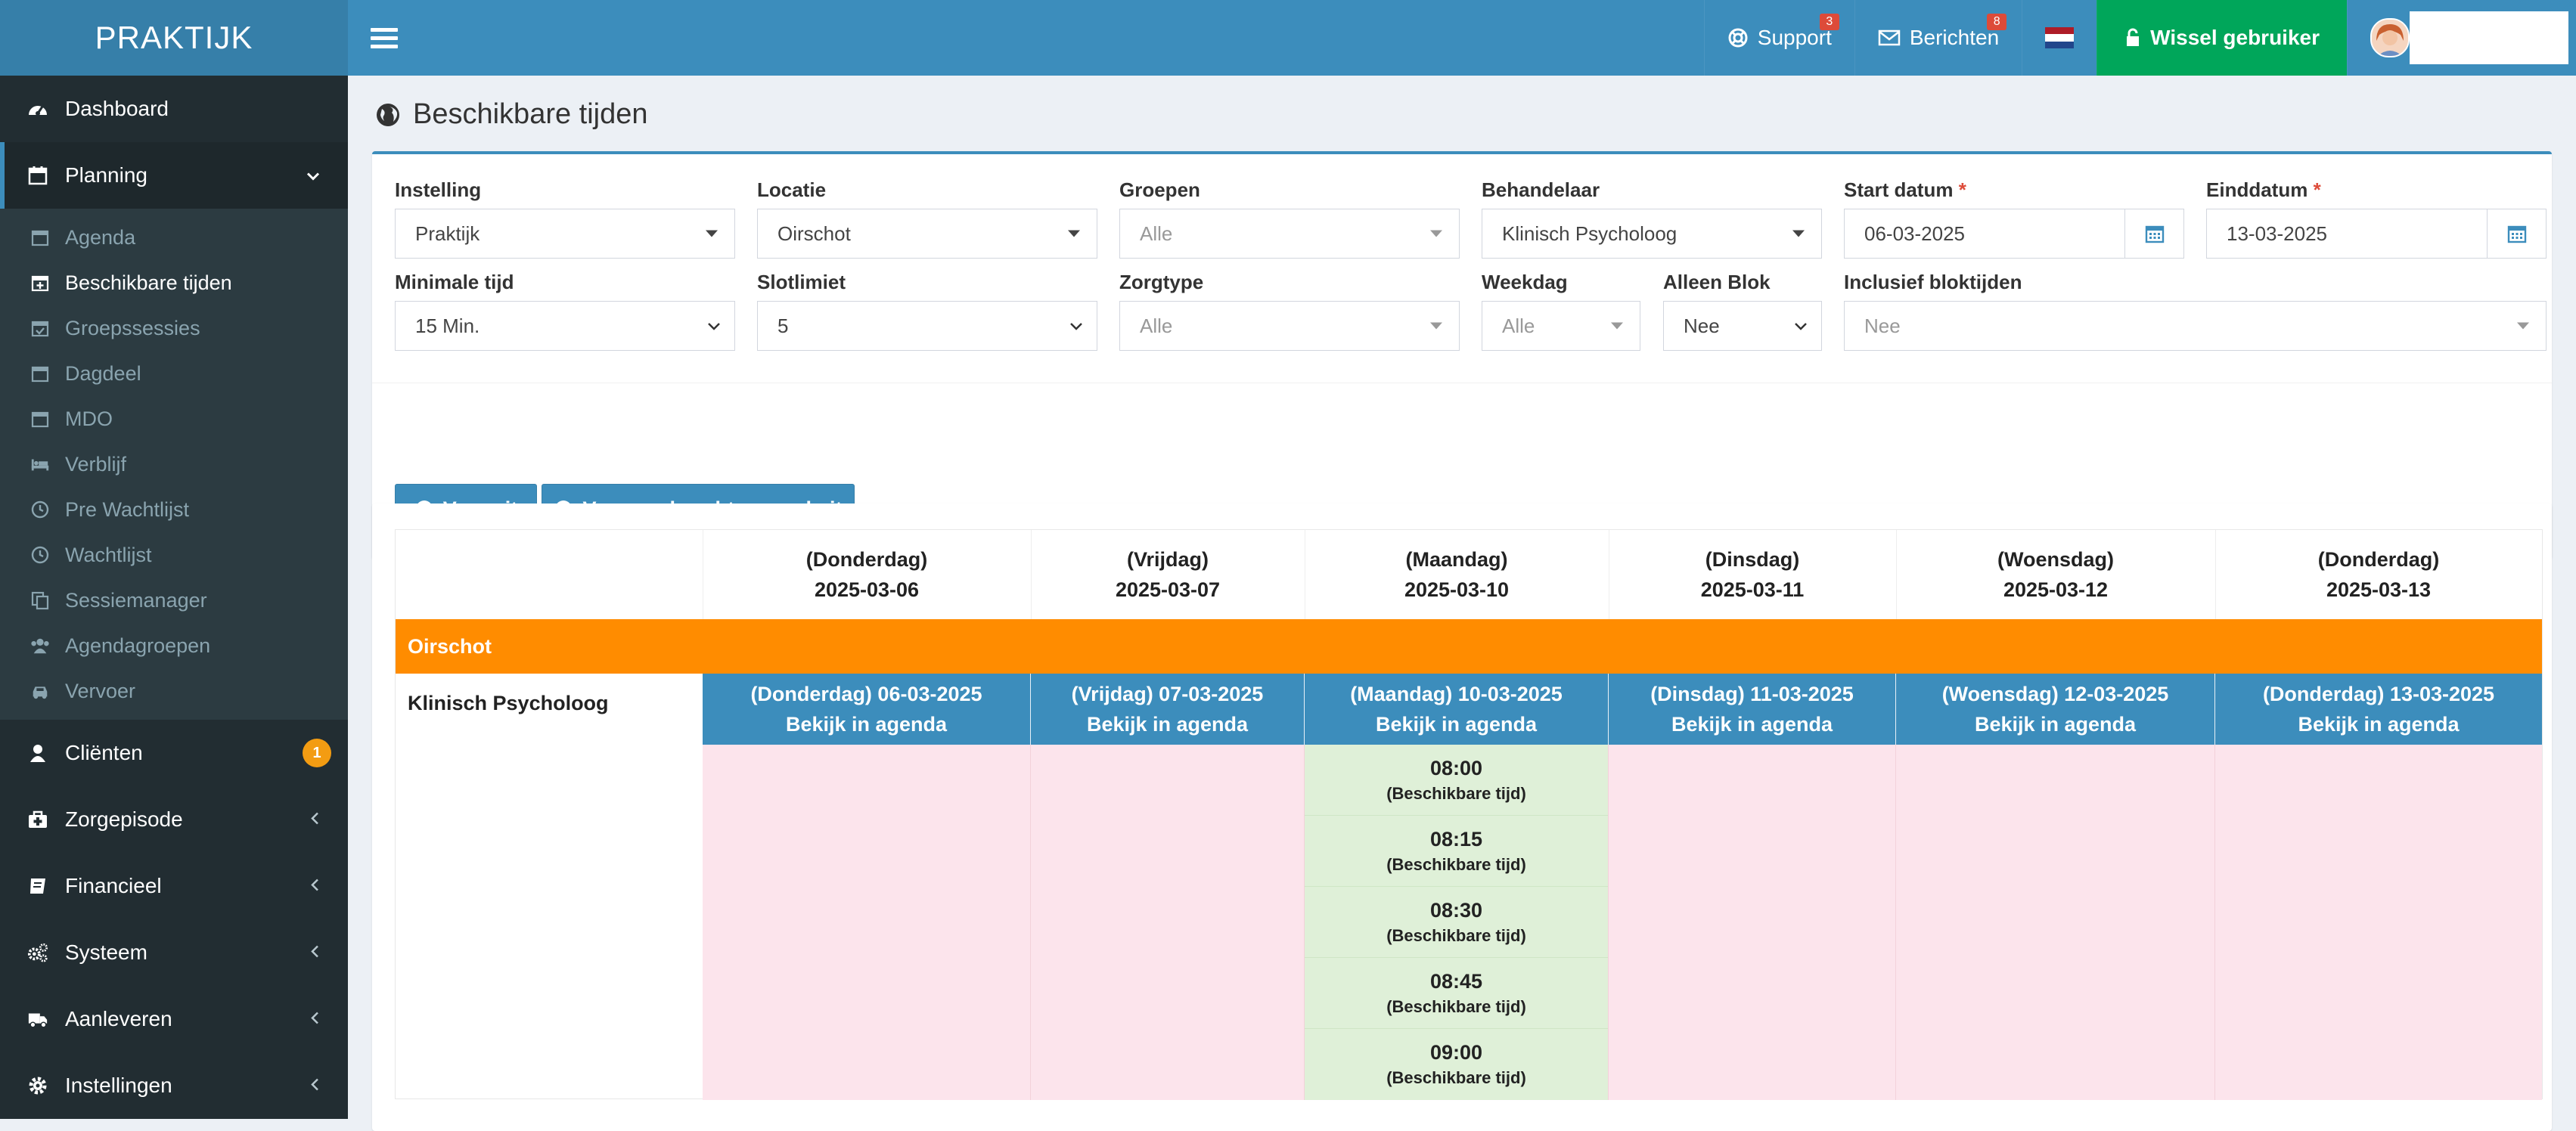  I want to click on messages-badge: 8, so click(1997, 22).